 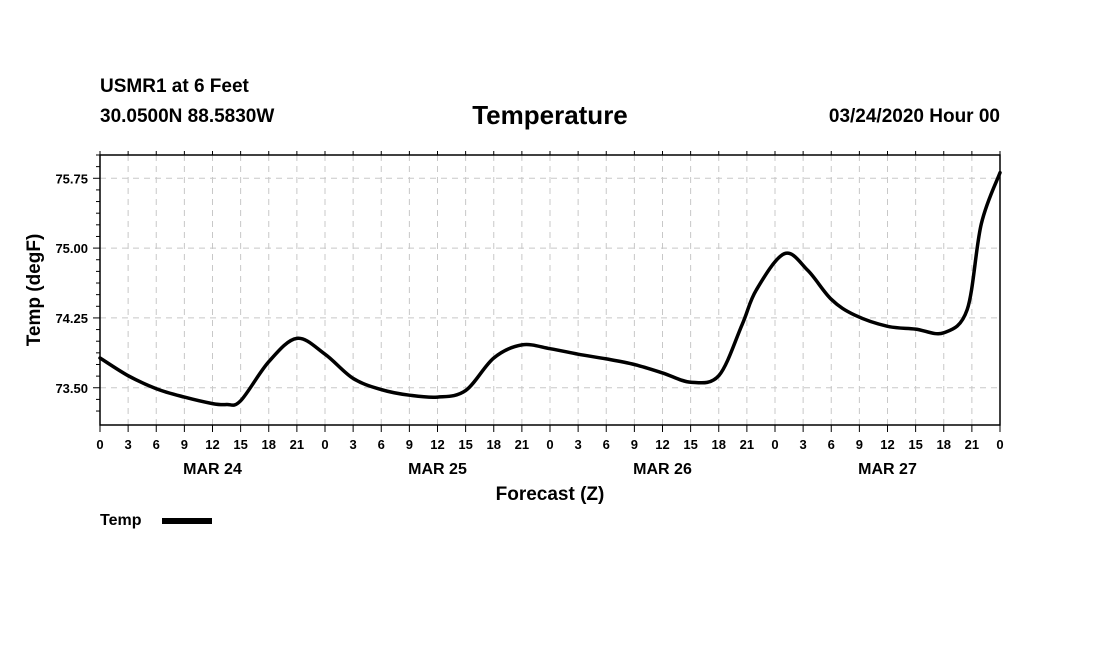 What do you see at coordinates (187, 116) in the screenshot?
I see `coordinates-label: 30.0500N 88.5830W` at bounding box center [187, 116].